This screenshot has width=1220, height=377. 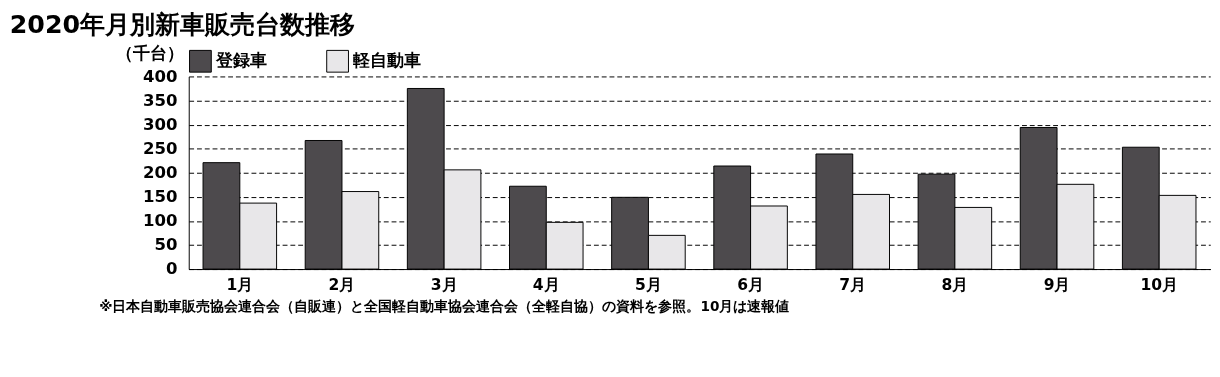 What do you see at coordinates (1057, 284) in the screenshot?
I see `x-tick-label: 9月` at bounding box center [1057, 284].